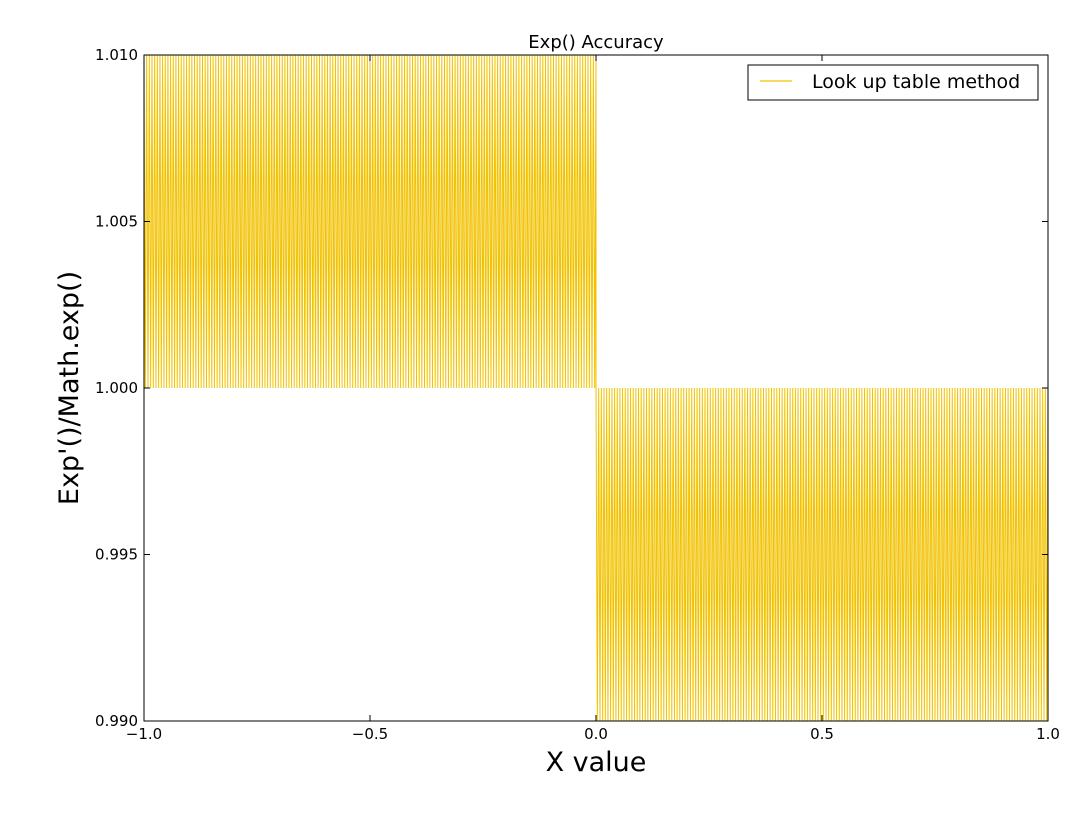 The image size is (1088, 827). Describe the element at coordinates (596, 762) in the screenshot. I see `x-axis-label: X value` at that location.